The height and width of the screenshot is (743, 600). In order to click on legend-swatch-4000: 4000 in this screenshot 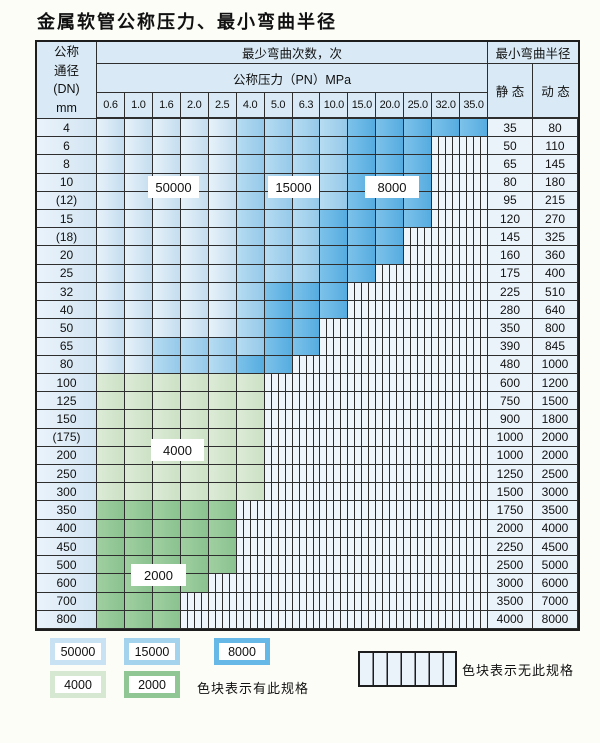, I will do `click(78, 684)`.